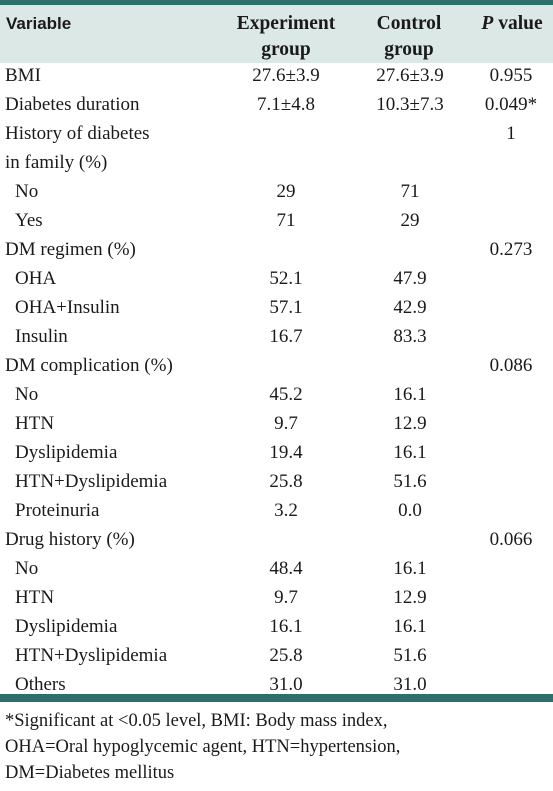 Image resolution: width=553 pixels, height=791 pixels. I want to click on cell-experiment: 16.1, so click(286, 626).